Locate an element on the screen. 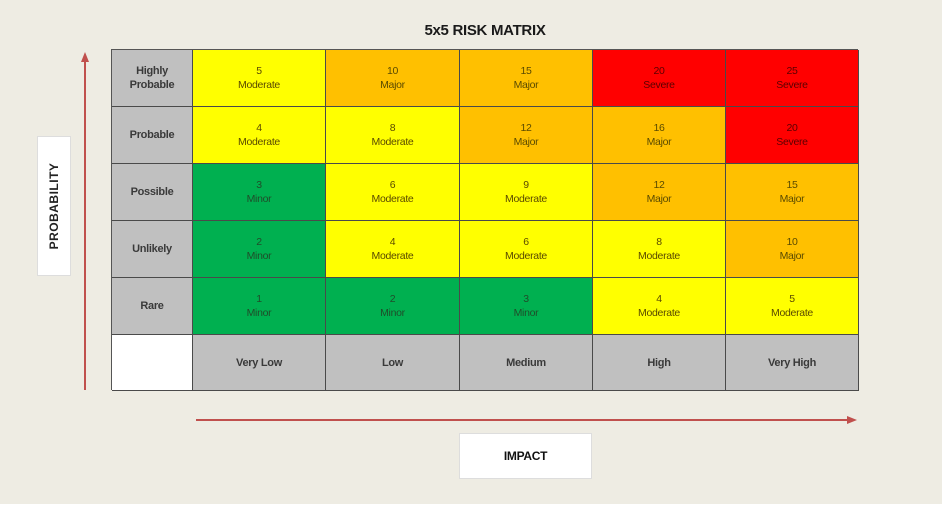 This screenshot has width=942, height=507. risk-score: 9 is located at coordinates (526, 185).